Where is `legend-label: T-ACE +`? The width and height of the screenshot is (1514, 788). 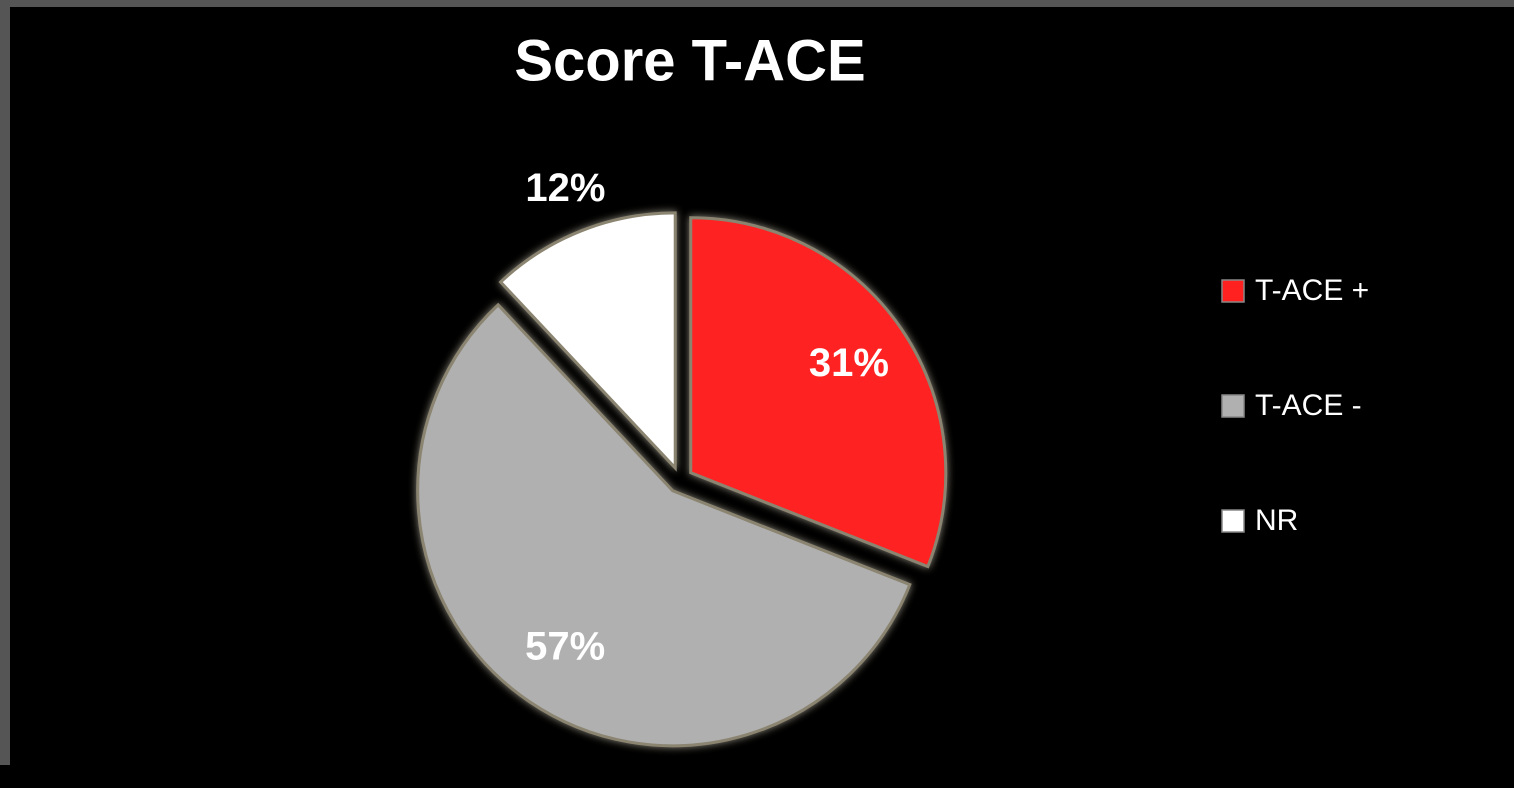 legend-label: T-ACE + is located at coordinates (1312, 290).